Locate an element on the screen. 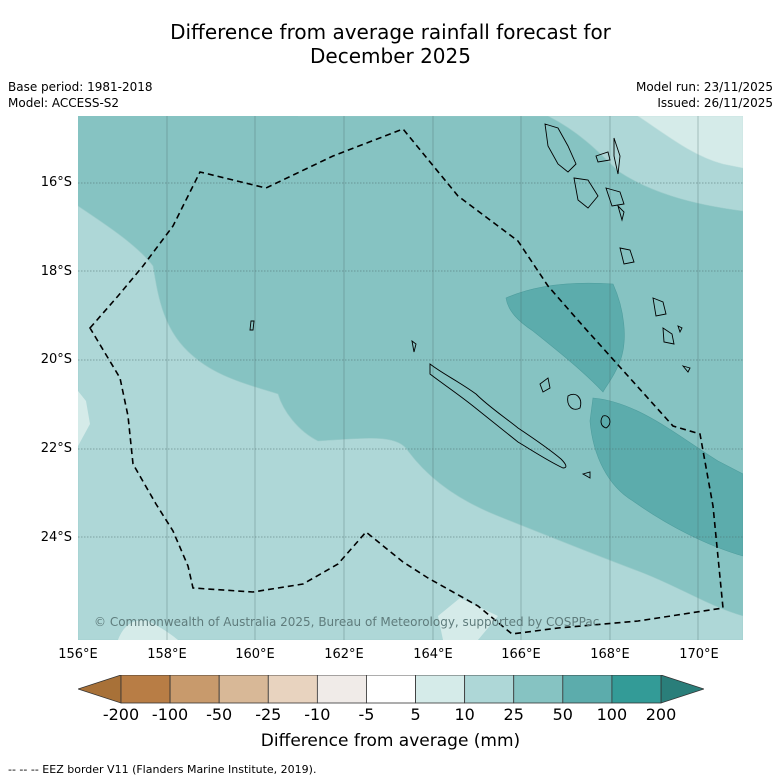  lon-label-158e: 158°E is located at coordinates (167, 654).